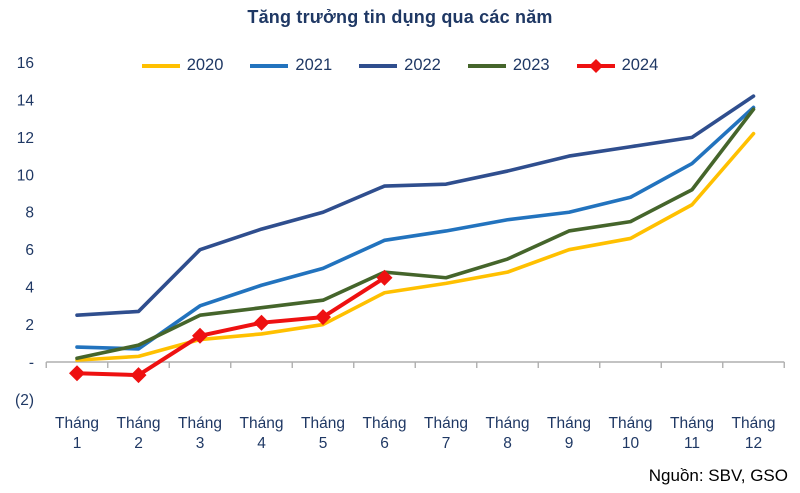  Describe the element at coordinates (446, 433) in the screenshot. I see `x-axis-label: Tháng 7` at that location.